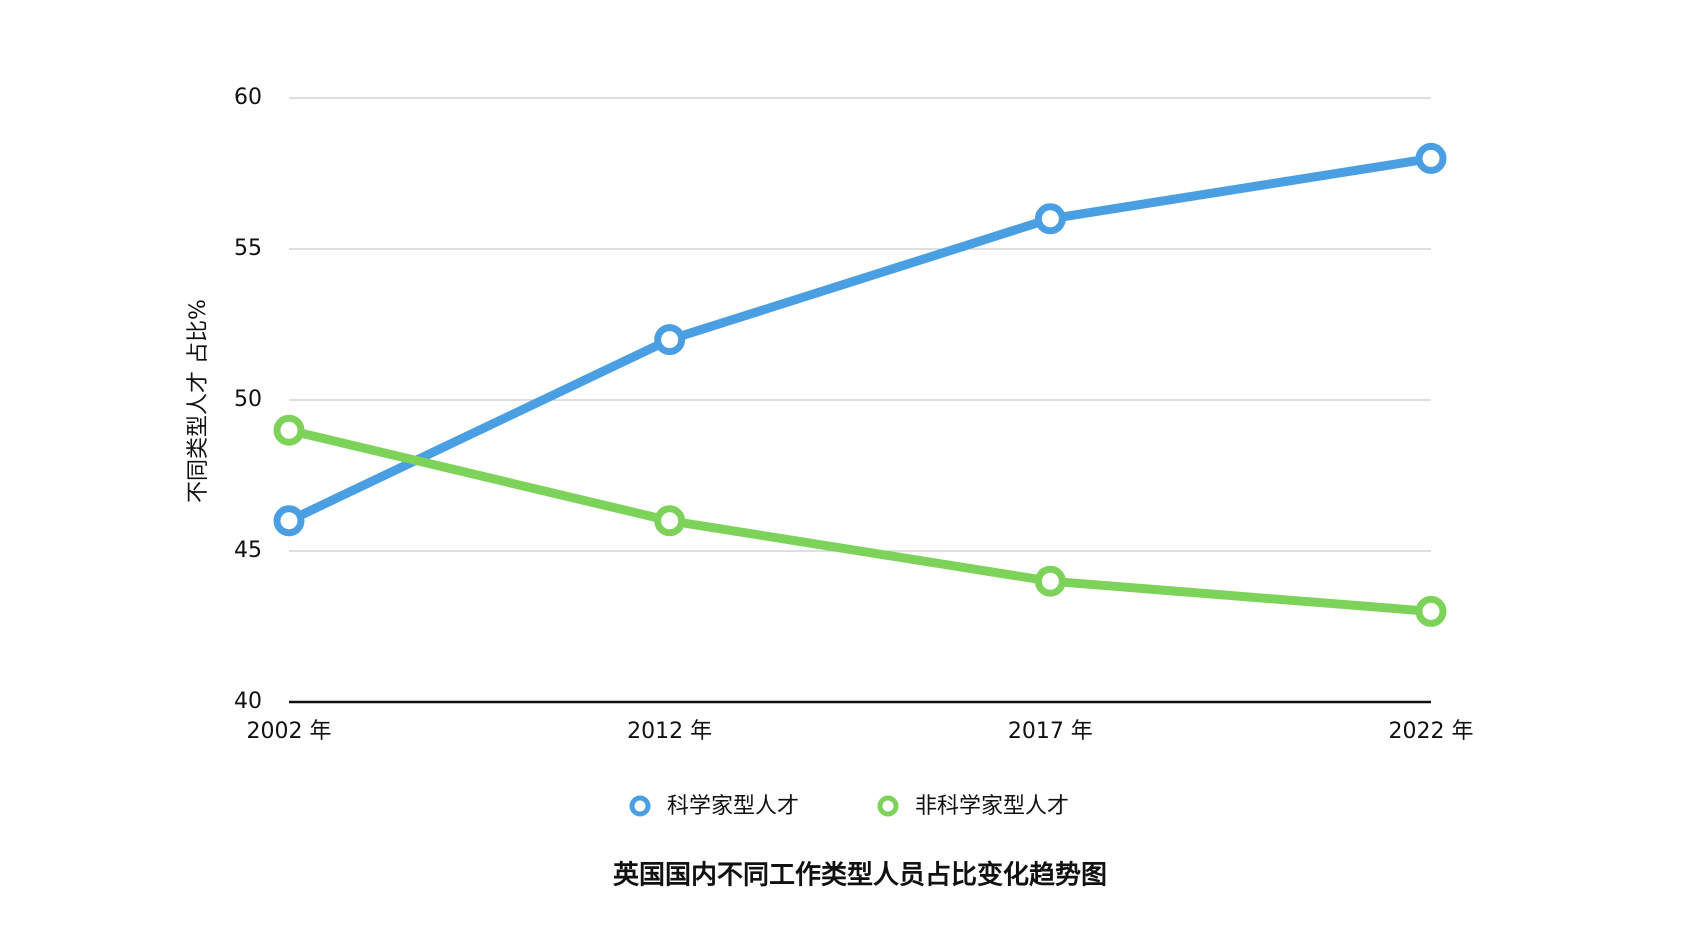 The width and height of the screenshot is (1692, 944). I want to click on series-line, so click(860, 520).